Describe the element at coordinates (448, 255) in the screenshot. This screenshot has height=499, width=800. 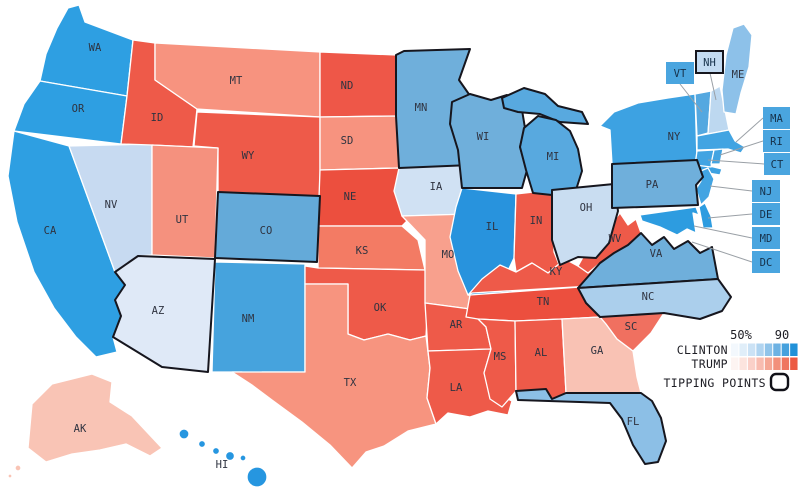
I see `state-label-mo: MO` at that location.